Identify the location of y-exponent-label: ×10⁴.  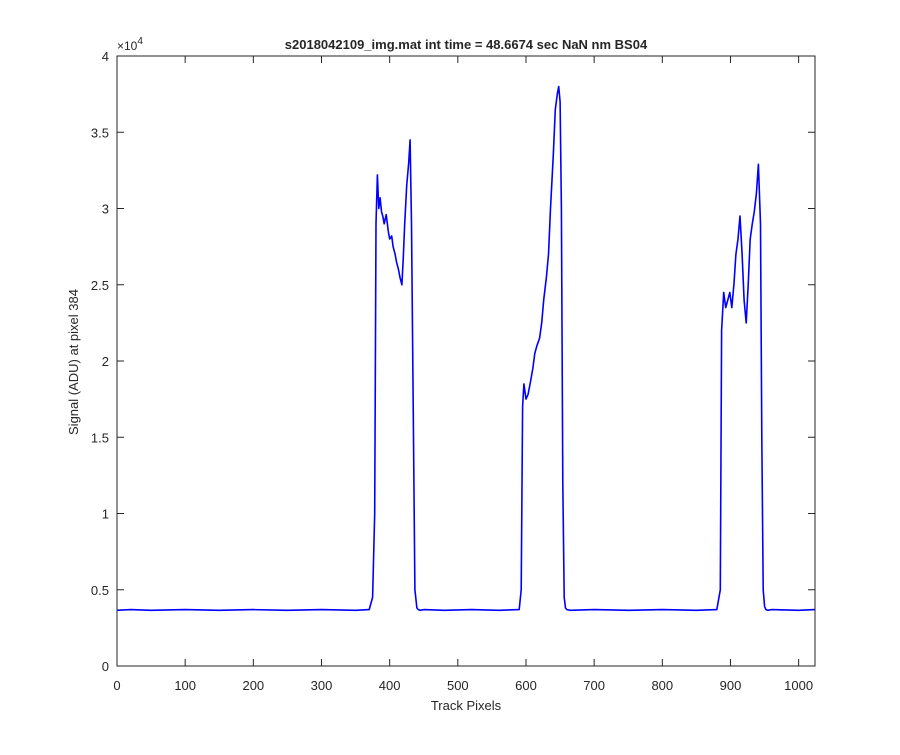
(130, 44).